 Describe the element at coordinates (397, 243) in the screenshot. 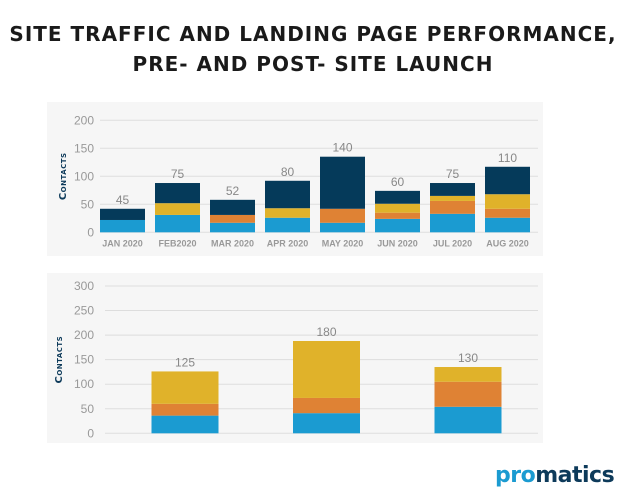

I see `x-tick-label: JUN 2020` at that location.